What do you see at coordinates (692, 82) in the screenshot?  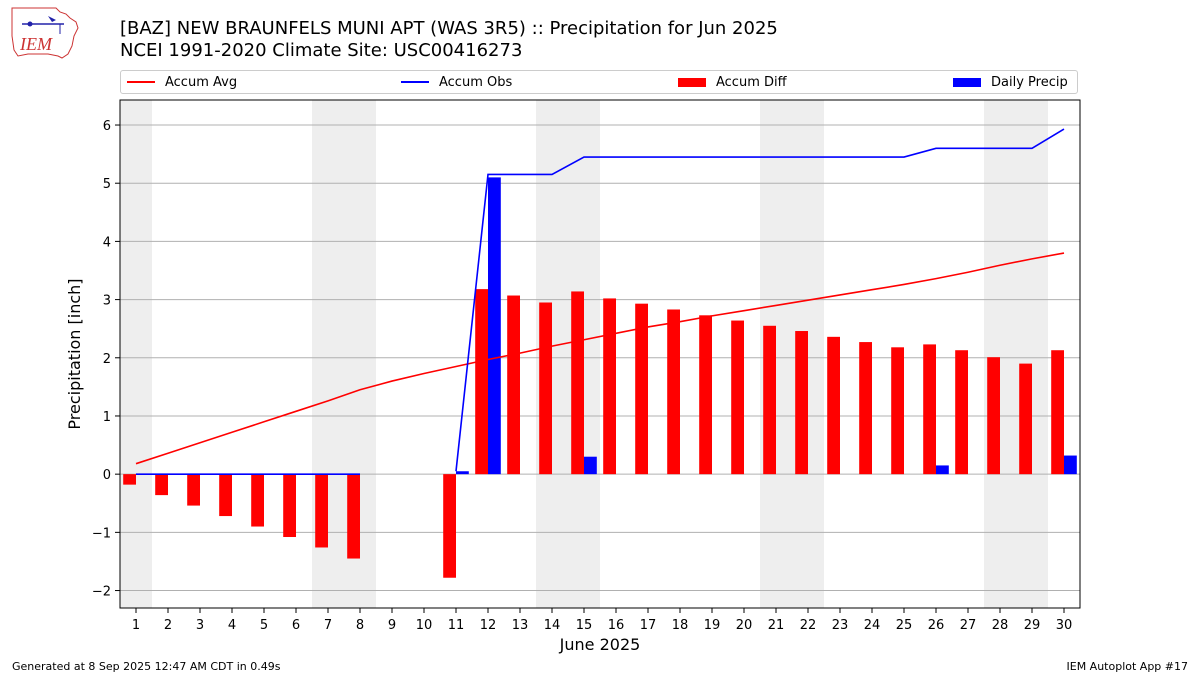 I see `legend-swatch-accum-diff` at bounding box center [692, 82].